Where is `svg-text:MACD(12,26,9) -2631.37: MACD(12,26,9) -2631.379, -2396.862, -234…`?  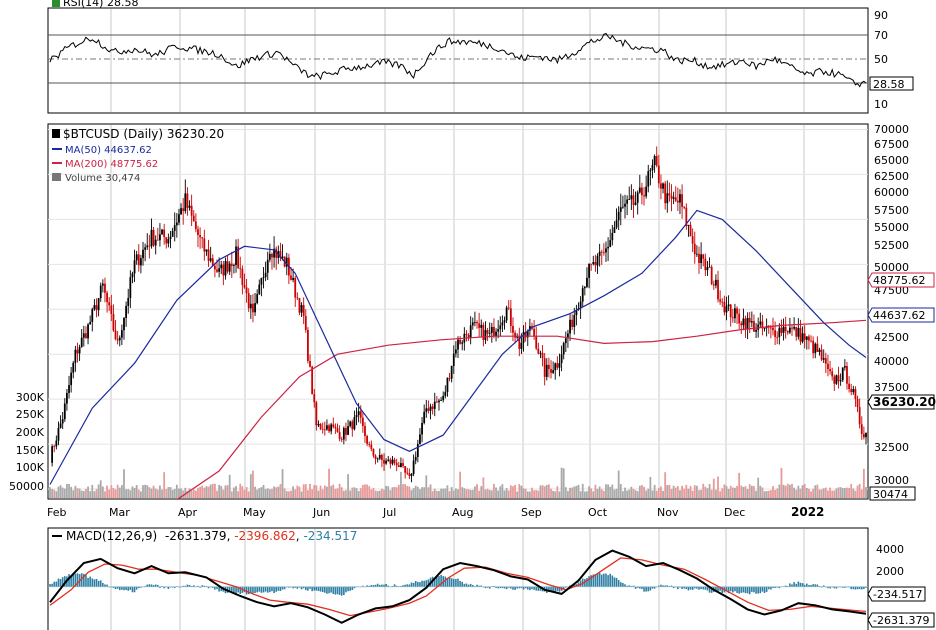 svg-text:MACD(12,26,9) -2631.37: MACD(12,26,9) -2631.379, -2396.862, -234… is located at coordinates (211, 536).